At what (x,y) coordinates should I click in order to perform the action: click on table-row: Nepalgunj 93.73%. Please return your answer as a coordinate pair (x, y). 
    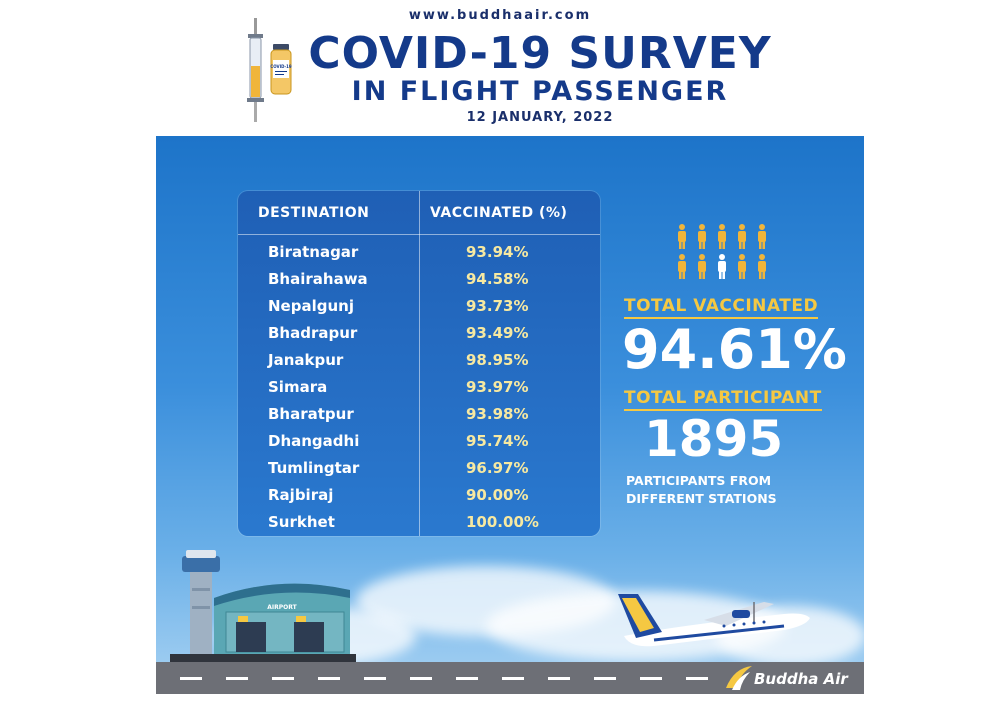
    Looking at the image, I should click on (419, 308).